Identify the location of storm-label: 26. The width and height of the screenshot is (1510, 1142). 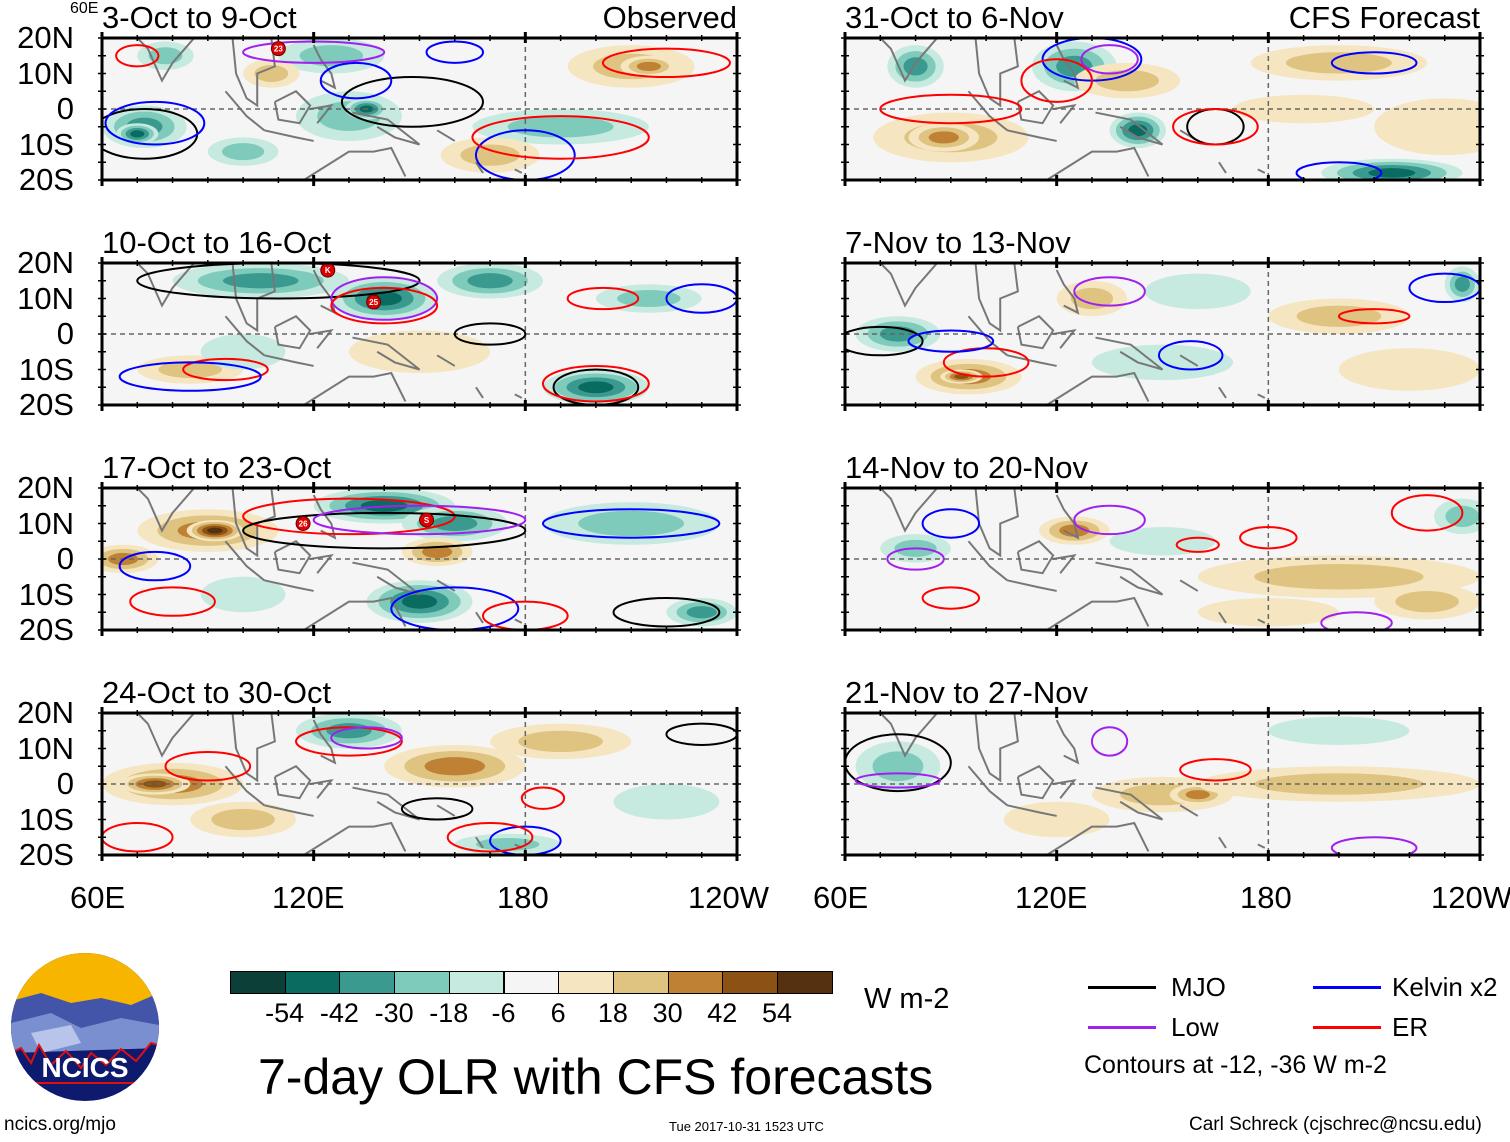
(303, 524).